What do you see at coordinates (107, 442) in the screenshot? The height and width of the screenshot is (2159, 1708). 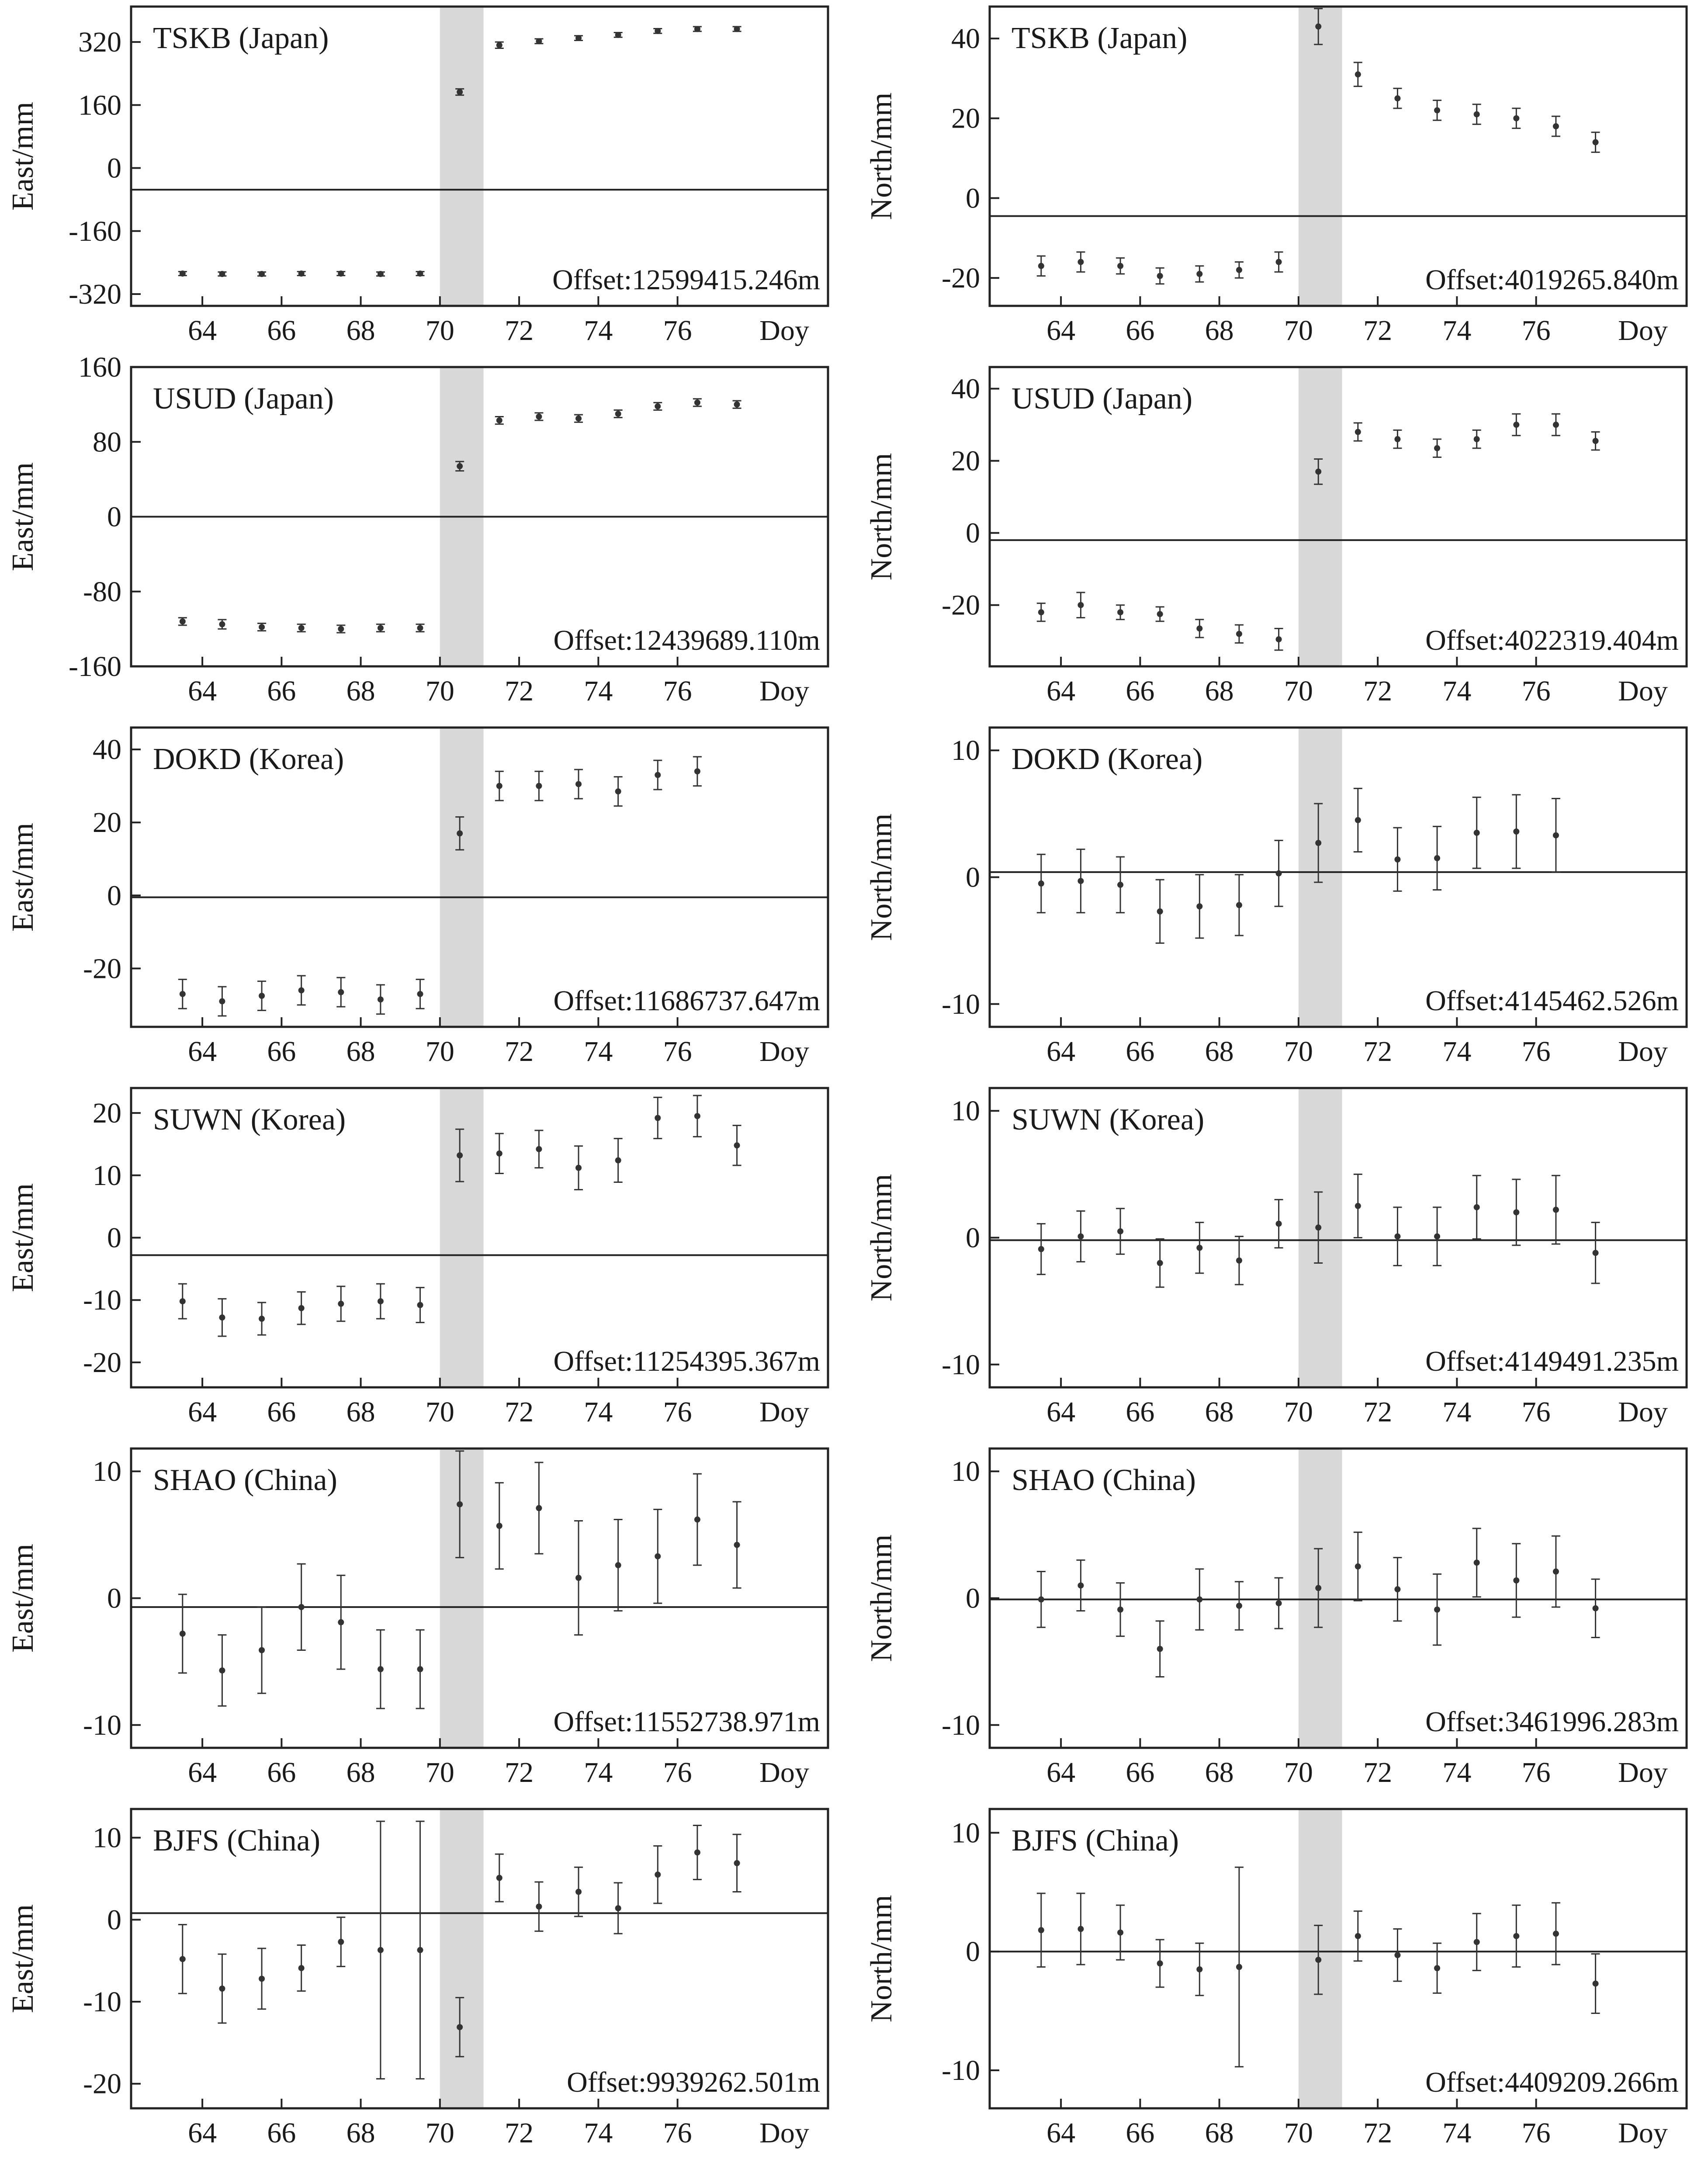 I see `y-tick-label: 80` at bounding box center [107, 442].